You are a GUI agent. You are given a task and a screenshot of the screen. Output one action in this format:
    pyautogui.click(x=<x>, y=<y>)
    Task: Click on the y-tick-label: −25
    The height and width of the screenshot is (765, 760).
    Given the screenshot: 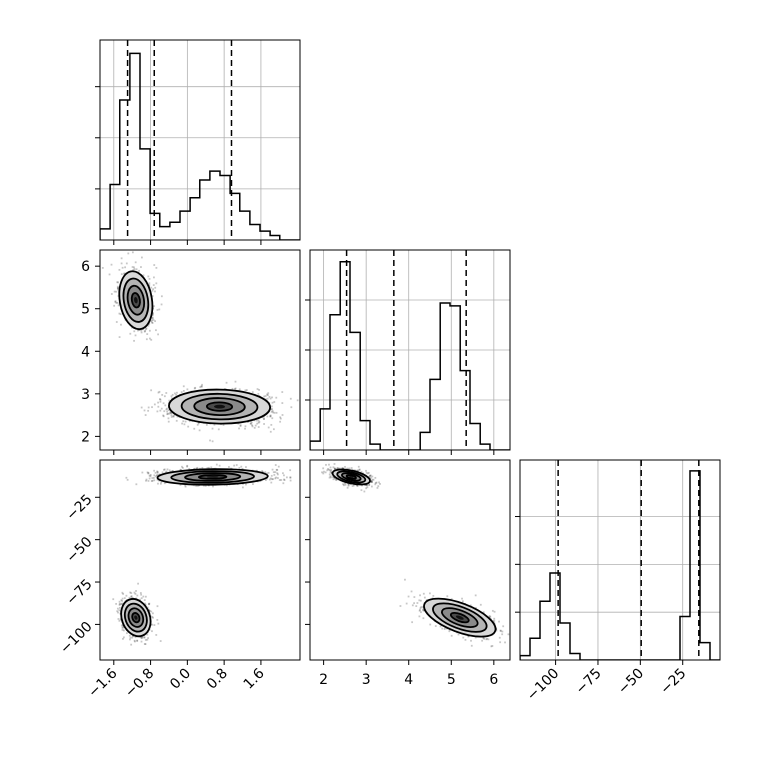 What is the action you would take?
    pyautogui.click(x=79, y=508)
    